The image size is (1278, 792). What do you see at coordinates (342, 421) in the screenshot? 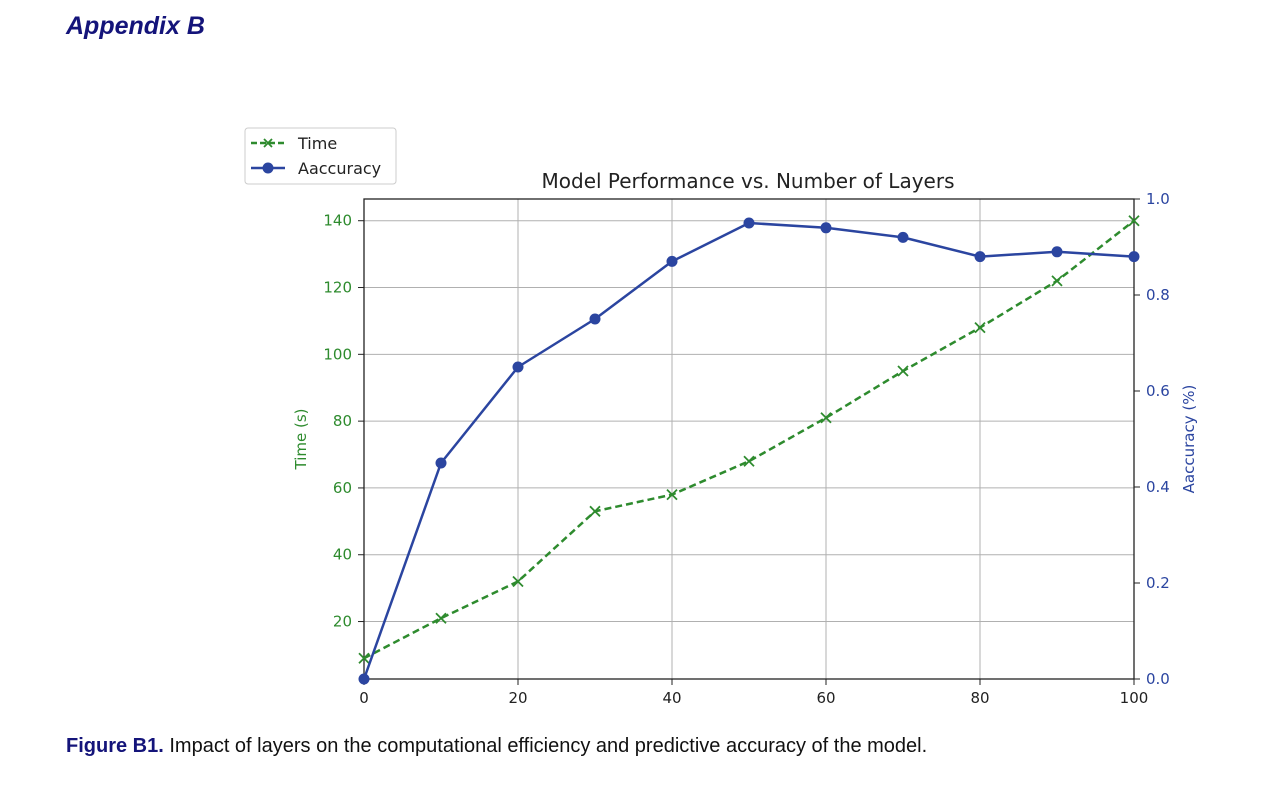
I see `y-left-tick-label: 80` at bounding box center [342, 421].